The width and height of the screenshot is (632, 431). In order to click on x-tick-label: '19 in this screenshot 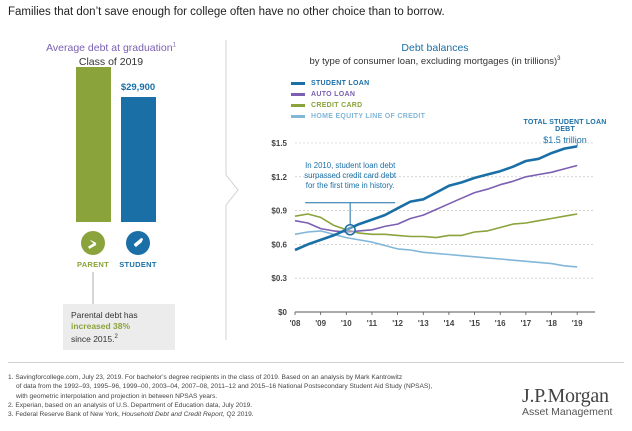, I will do `click(577, 323)`.